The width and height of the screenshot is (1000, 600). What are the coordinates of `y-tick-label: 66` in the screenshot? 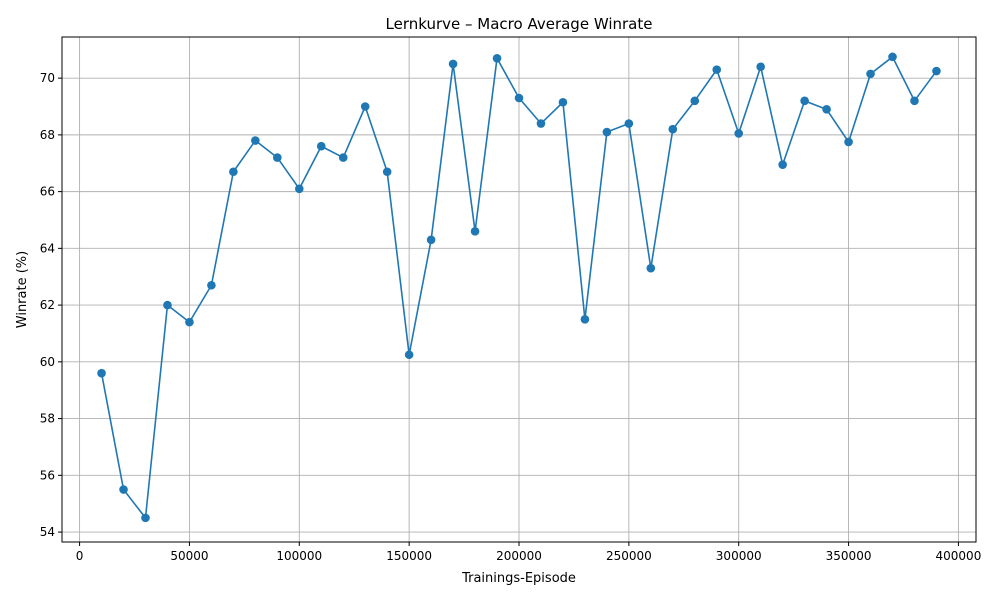 It's located at (47, 192).